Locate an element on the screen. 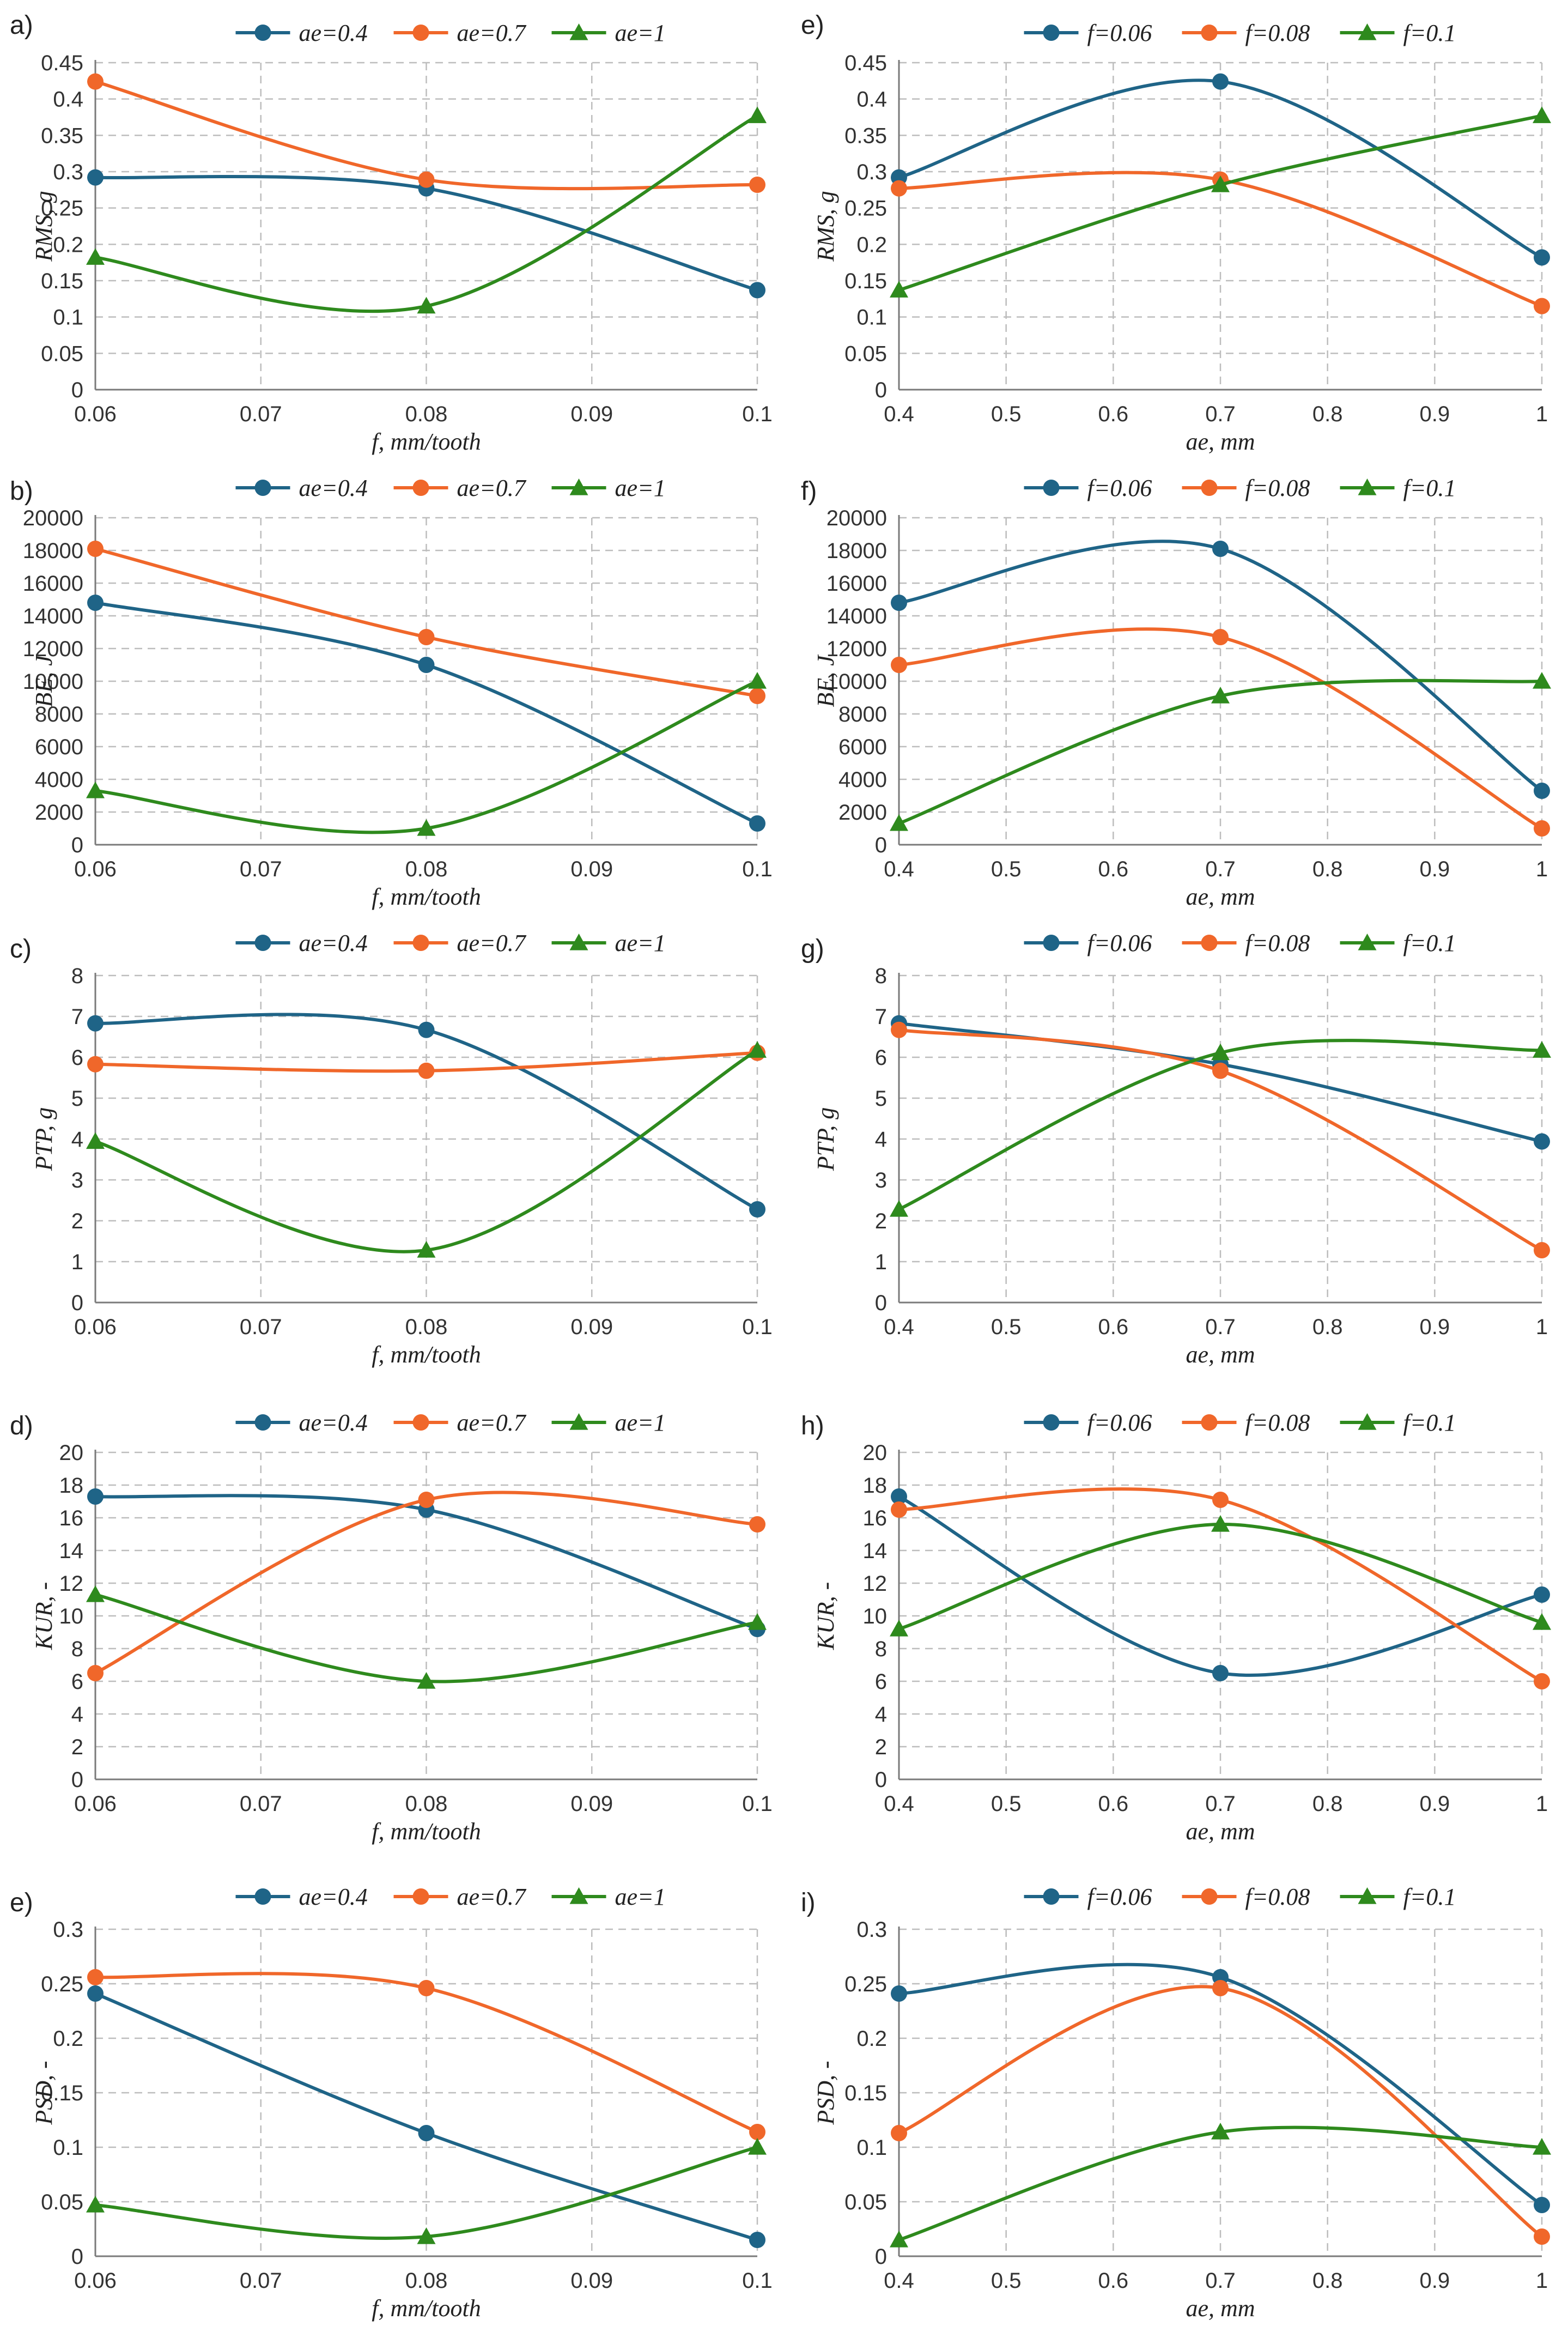 The height and width of the screenshot is (2332, 1568). y-tick-label: 4 is located at coordinates (881, 1140).